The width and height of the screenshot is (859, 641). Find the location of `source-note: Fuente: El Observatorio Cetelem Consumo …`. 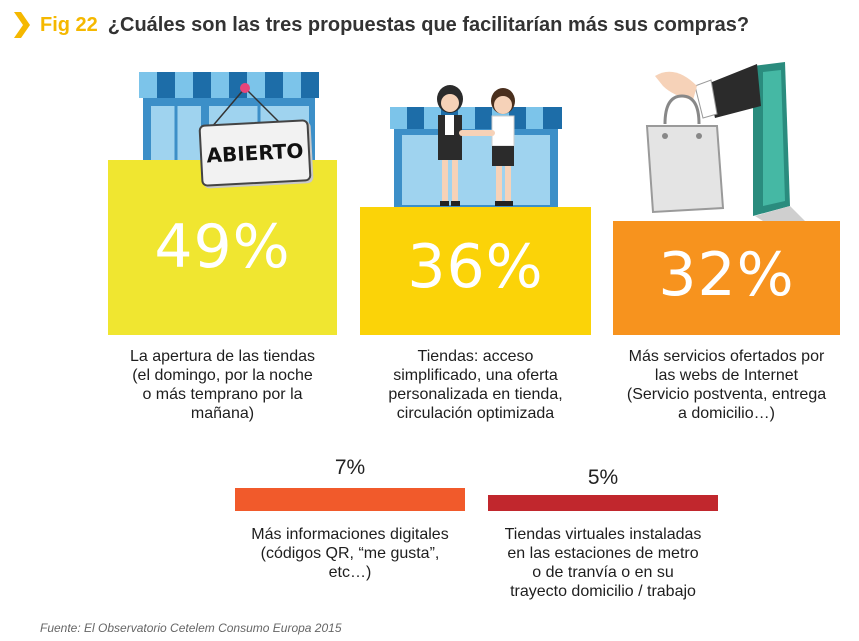

source-note: Fuente: El Observatorio Cetelem Consumo … is located at coordinates (191, 628).